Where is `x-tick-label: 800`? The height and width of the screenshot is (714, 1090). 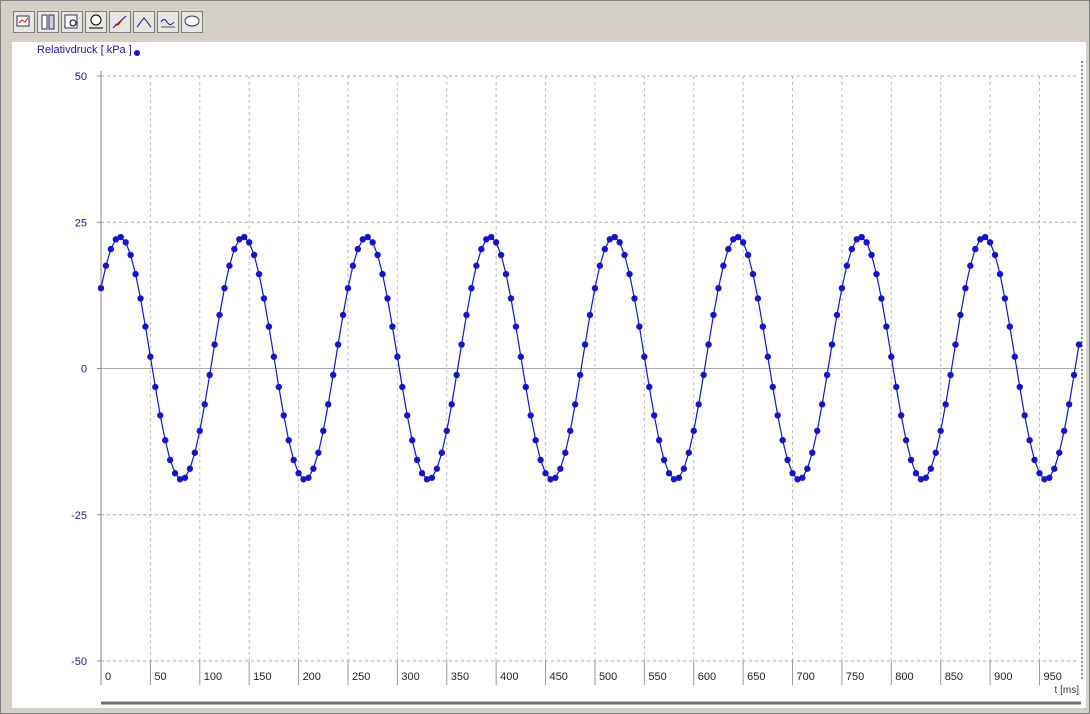 x-tick-label: 800 is located at coordinates (904, 677).